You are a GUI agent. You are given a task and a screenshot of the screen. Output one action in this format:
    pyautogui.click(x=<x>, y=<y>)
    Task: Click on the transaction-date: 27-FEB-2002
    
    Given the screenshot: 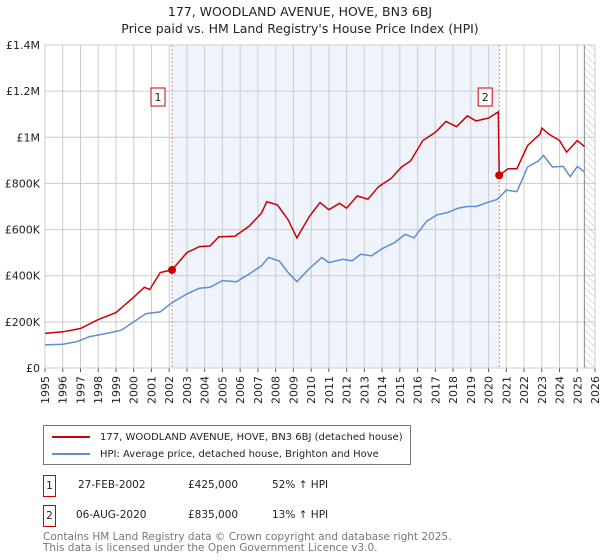 What is the action you would take?
    pyautogui.click(x=112, y=485)
    